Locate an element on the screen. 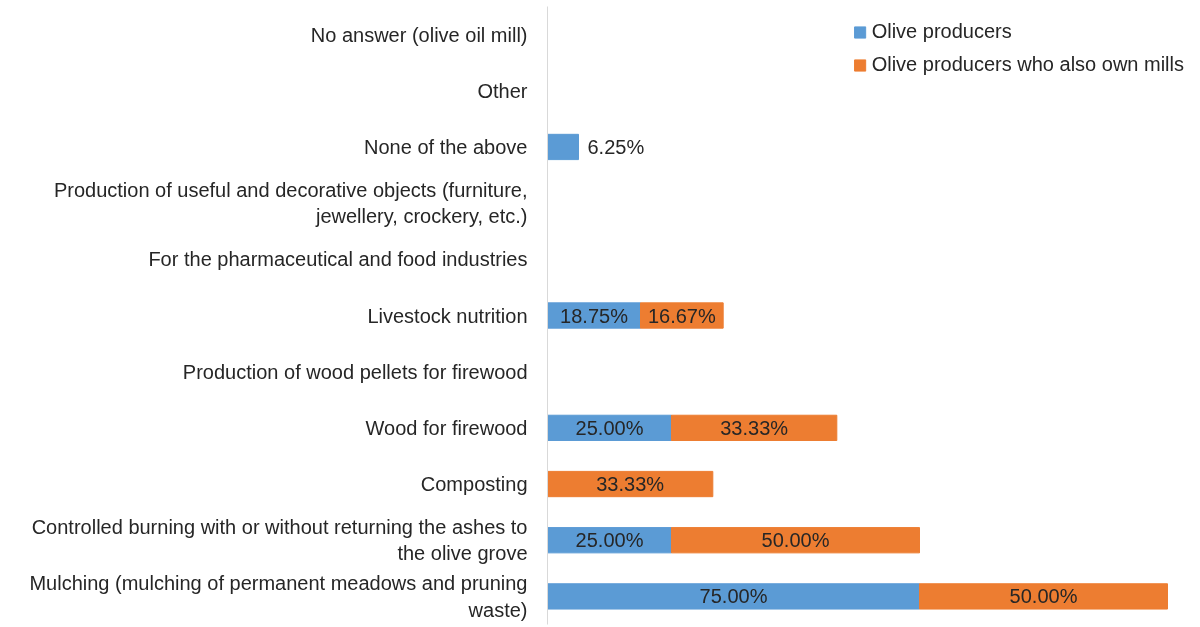 The width and height of the screenshot is (1200, 627). y-tick-label: Wood for firewood is located at coordinates (446, 427).